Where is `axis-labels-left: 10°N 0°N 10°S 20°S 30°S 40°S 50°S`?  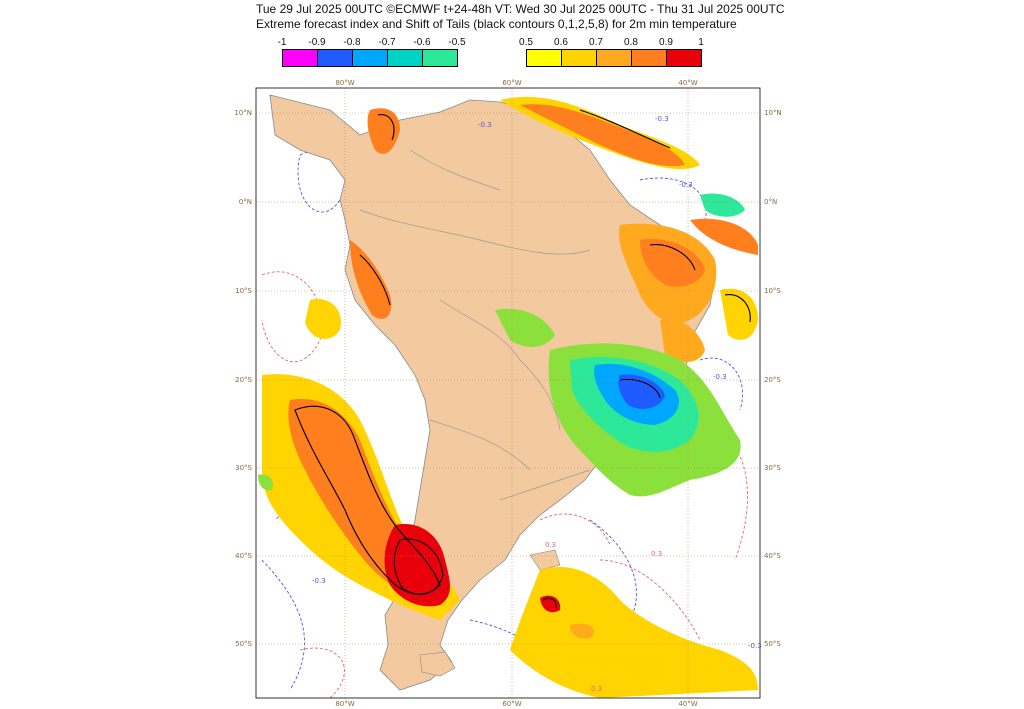
axis-labels-left: 10°N 0°N 10°S 20°S 30°S 40°S 50°S is located at coordinates (243, 378).